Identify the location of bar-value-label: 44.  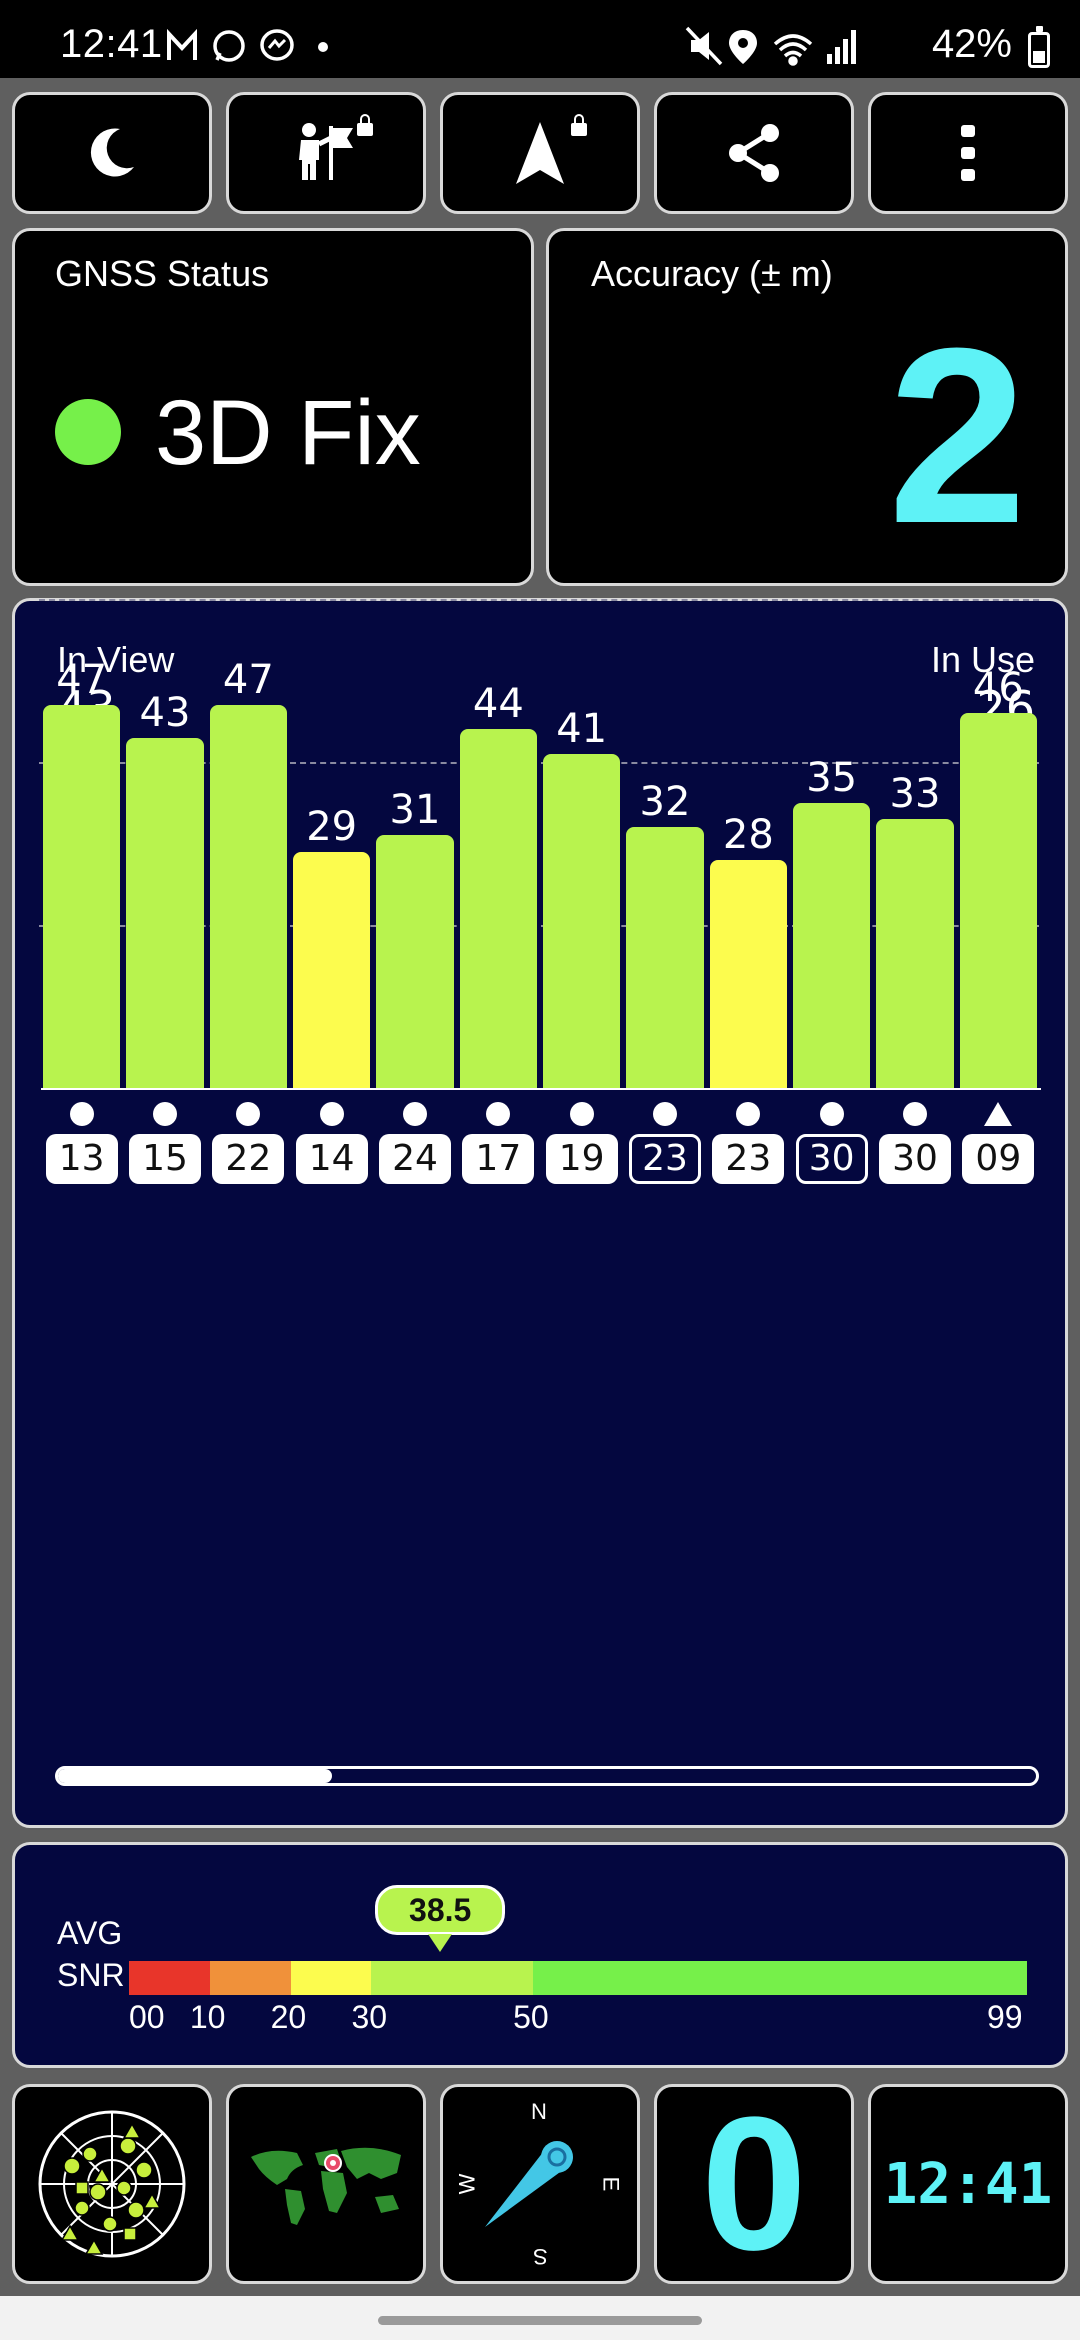
(498, 704).